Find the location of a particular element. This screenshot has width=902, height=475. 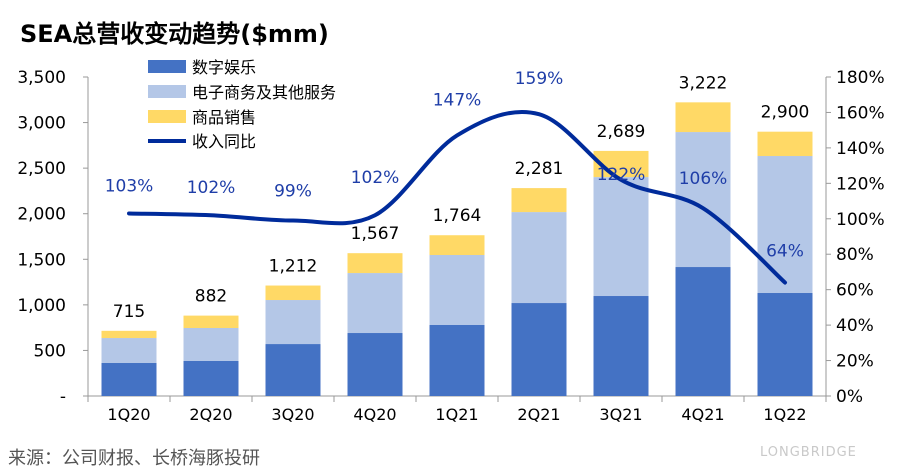

total-label: 882 is located at coordinates (211, 297).